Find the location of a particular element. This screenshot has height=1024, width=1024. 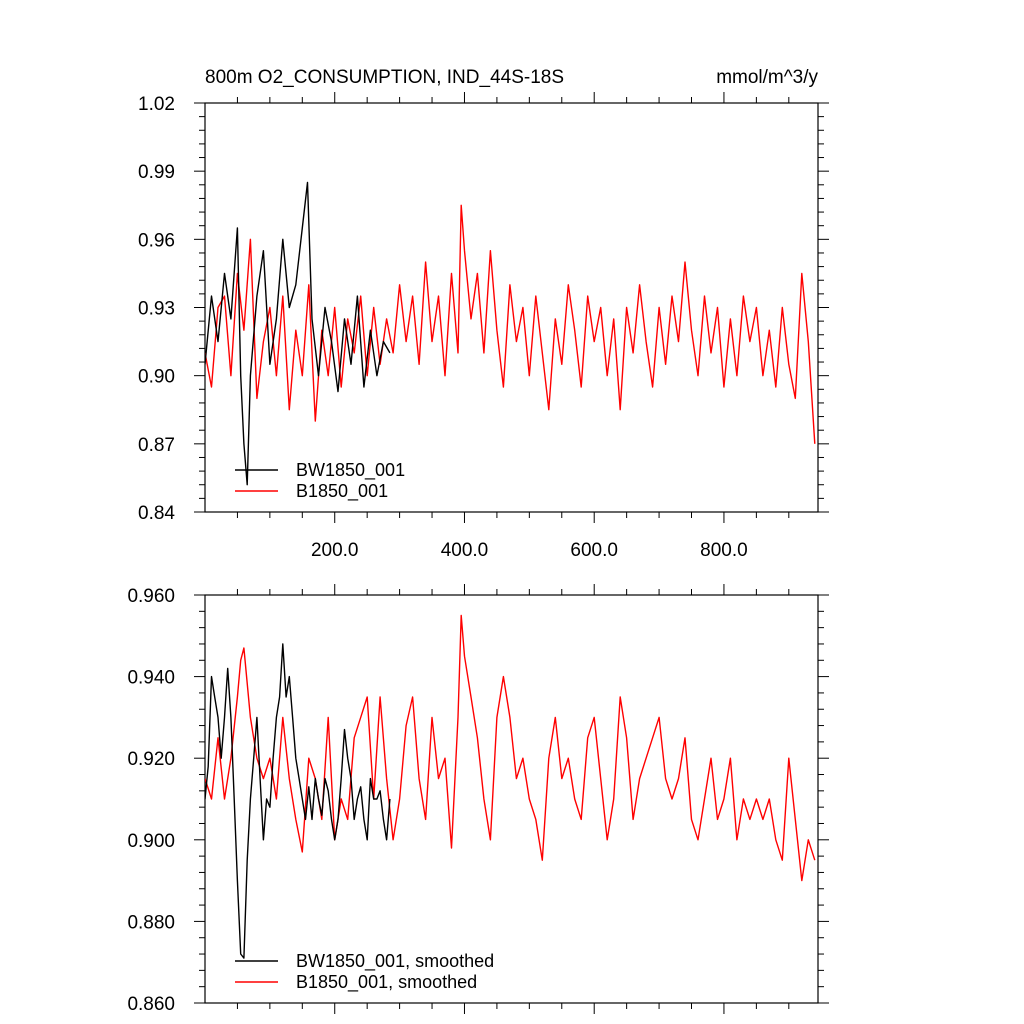

bottom-legend-label: BW1850_001, smoothed is located at coordinates (395, 961).